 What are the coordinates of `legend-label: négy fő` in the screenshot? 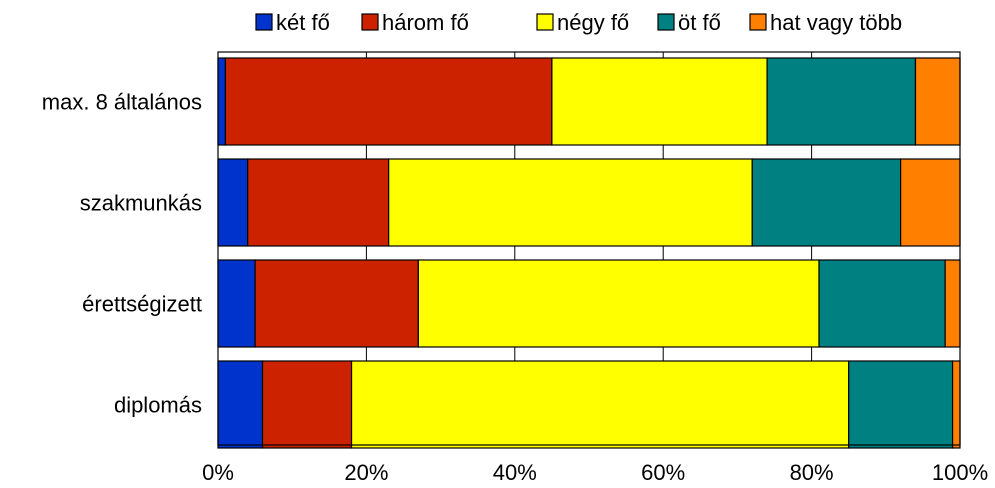 It's located at (593, 22).